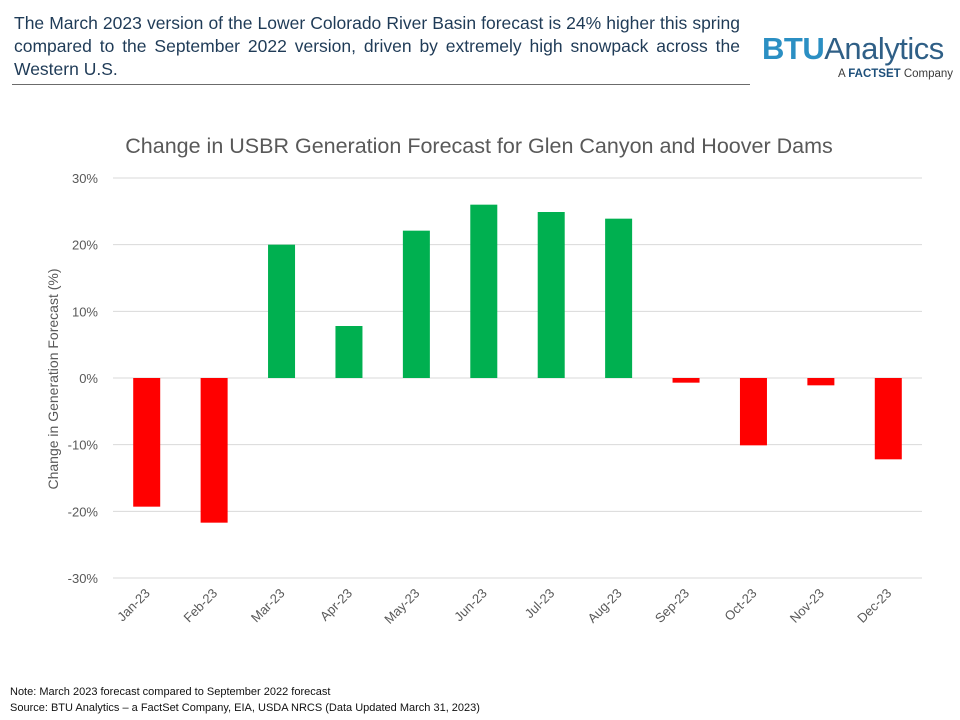 Image resolution: width=960 pixels, height=720 pixels. What do you see at coordinates (807, 606) in the screenshot?
I see `x-tick-label: Nov-23` at bounding box center [807, 606].